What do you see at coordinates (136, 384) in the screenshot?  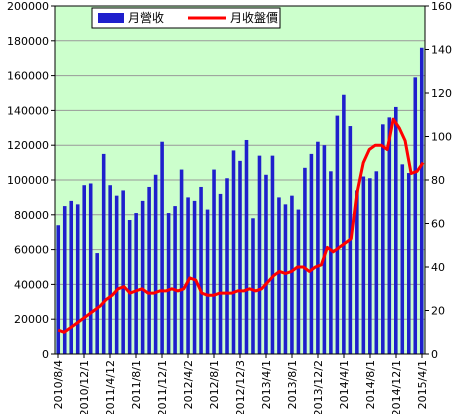 I see `x-tick-label: 2011/8/1` at bounding box center [136, 384].